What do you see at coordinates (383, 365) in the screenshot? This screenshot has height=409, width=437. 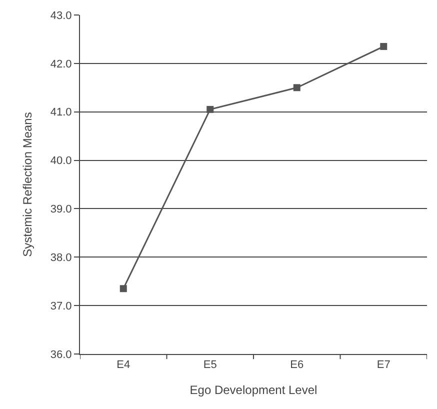 I see `x-tick-label: E7` at bounding box center [383, 365].